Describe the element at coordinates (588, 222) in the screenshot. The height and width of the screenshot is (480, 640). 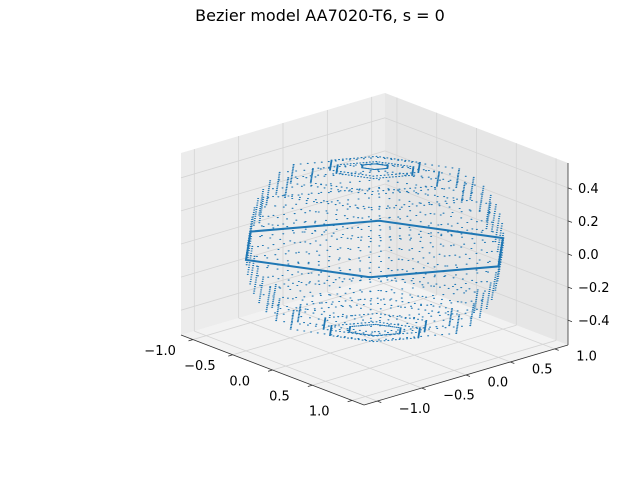
I see `z-tick-label: 0.2` at that location.